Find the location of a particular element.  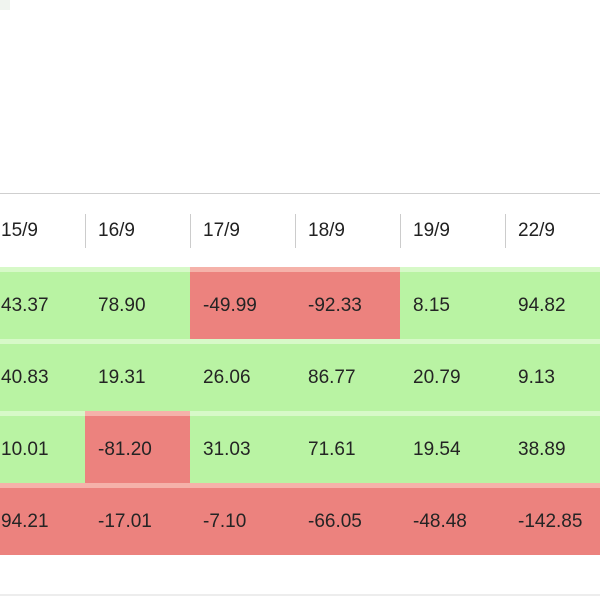

pnl-cell: -48.48 is located at coordinates (452, 519).